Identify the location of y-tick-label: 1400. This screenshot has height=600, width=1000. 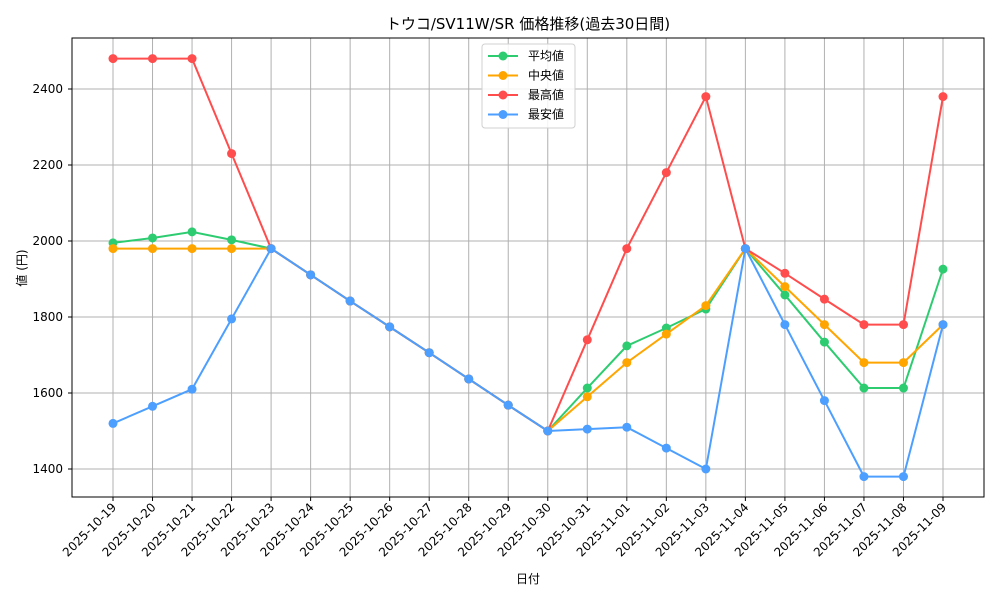
(47, 469).